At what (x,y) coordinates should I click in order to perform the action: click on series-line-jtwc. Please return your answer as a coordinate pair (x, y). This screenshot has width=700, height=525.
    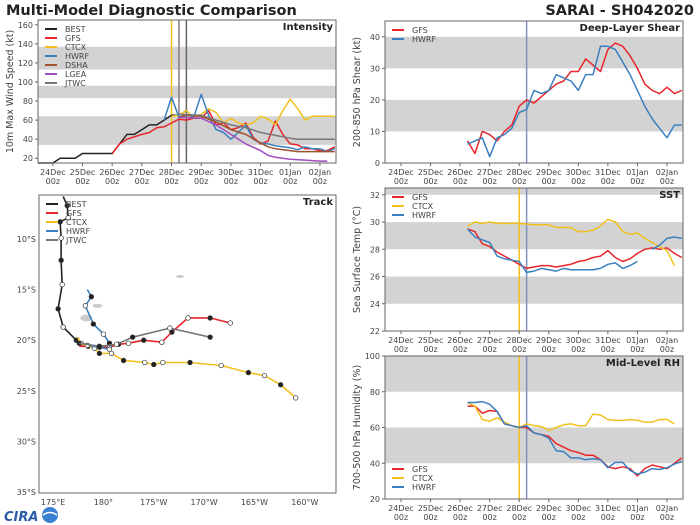
    Looking at the image, I should click on (145, 337).